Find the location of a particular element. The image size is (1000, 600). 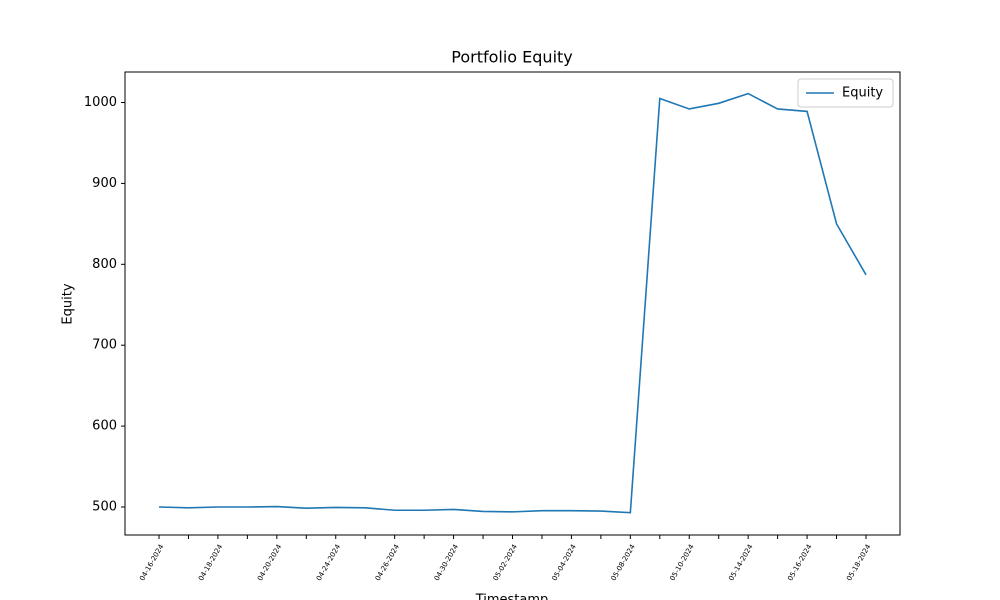

y-tick-label: 800 is located at coordinates (104, 264).